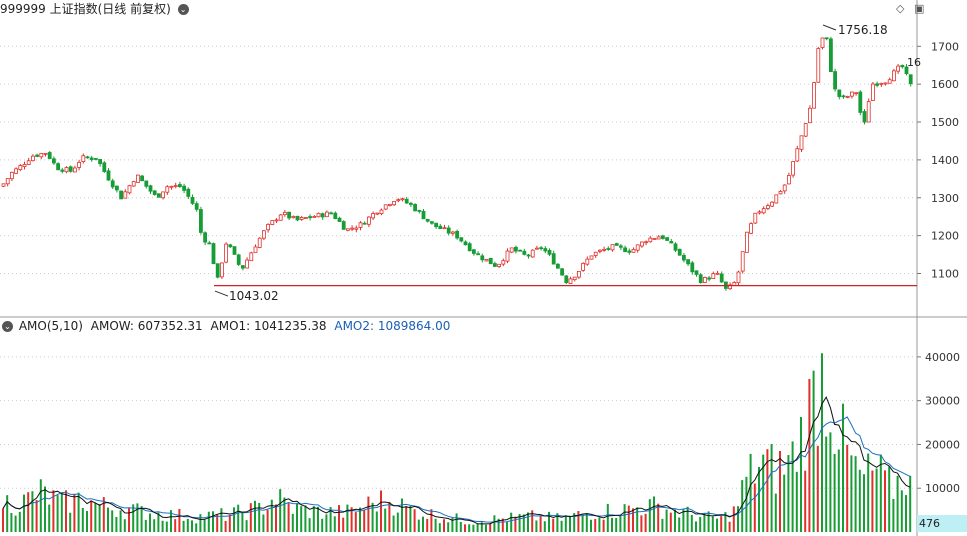 Image resolution: width=967 pixels, height=536 pixels. What do you see at coordinates (863, 30) in the screenshot?
I see `high-label: 1756.18` at bounding box center [863, 30].